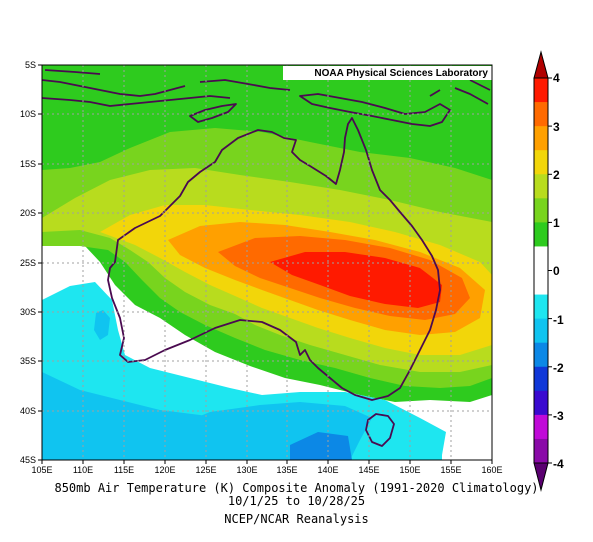  Describe the element at coordinates (267, 462) in the screenshot. I see `lon-ticks` at that location.